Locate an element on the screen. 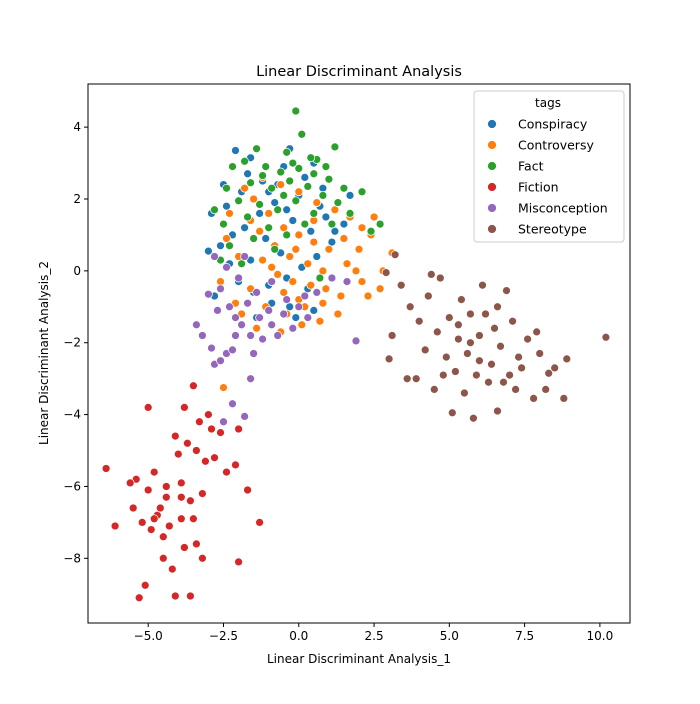  legend-label: Stereotype is located at coordinates (552, 229).